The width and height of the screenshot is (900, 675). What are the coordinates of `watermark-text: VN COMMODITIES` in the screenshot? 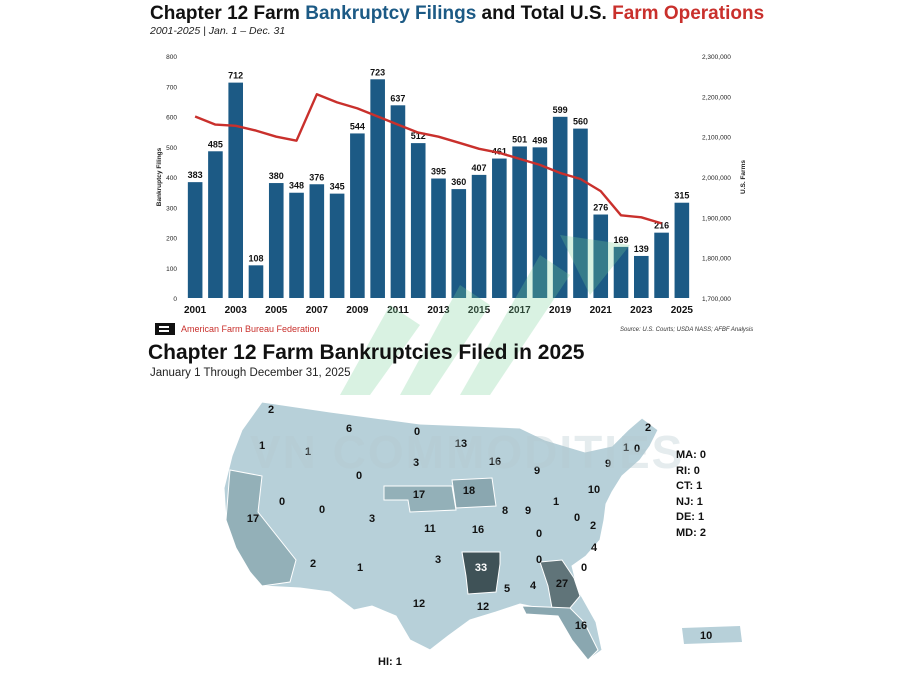 It's located at (467, 452).